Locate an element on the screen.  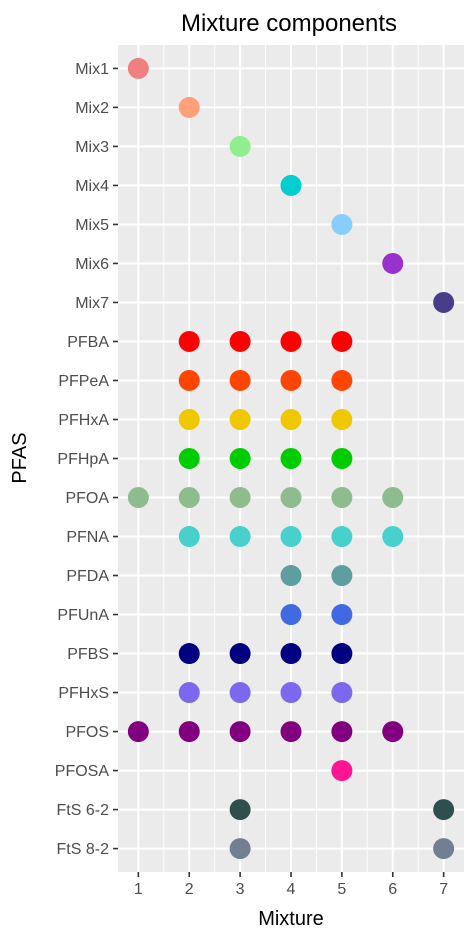
y-tick-label-fts-6-2: FtS 6-2 is located at coordinates (83, 810).